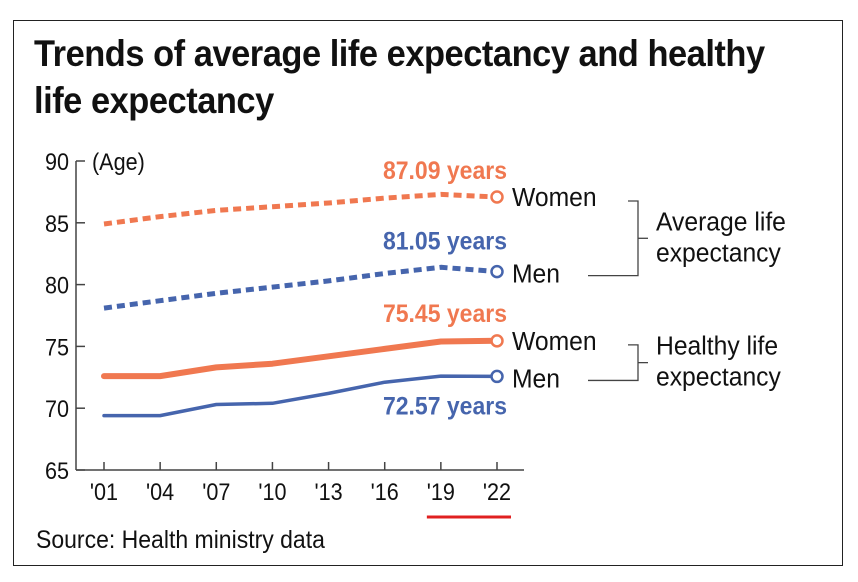  What do you see at coordinates (57, 408) in the screenshot?
I see `y-tick-label: 70` at bounding box center [57, 408].